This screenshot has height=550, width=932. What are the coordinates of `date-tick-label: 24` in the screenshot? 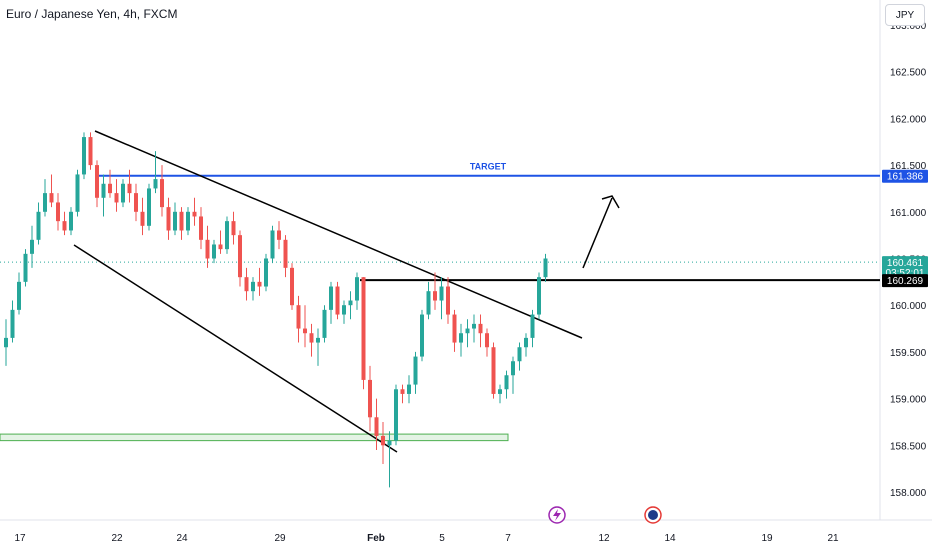 It's located at (182, 538).